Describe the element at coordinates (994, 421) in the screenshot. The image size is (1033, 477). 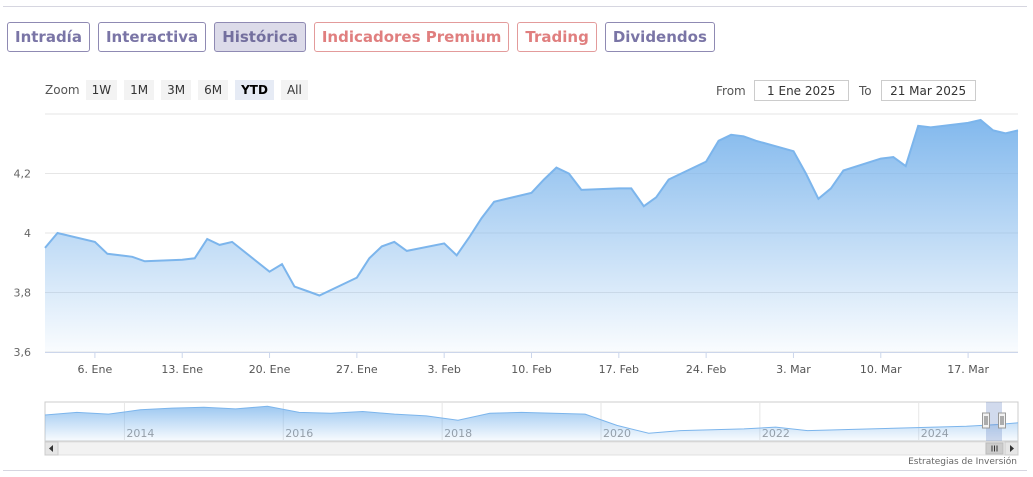
I see `navigator-selection` at that location.